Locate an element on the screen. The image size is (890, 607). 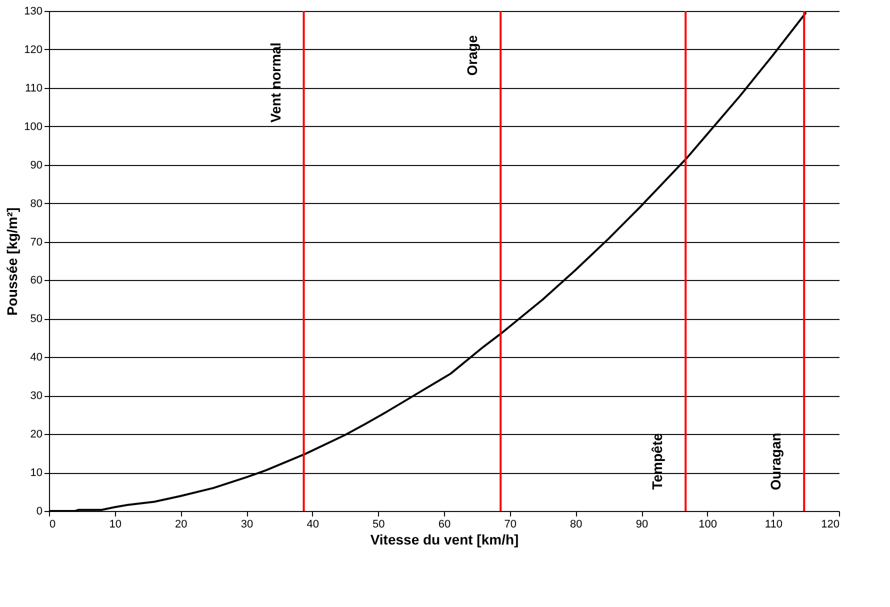
x-tick-label: 110 is located at coordinates (773, 524).